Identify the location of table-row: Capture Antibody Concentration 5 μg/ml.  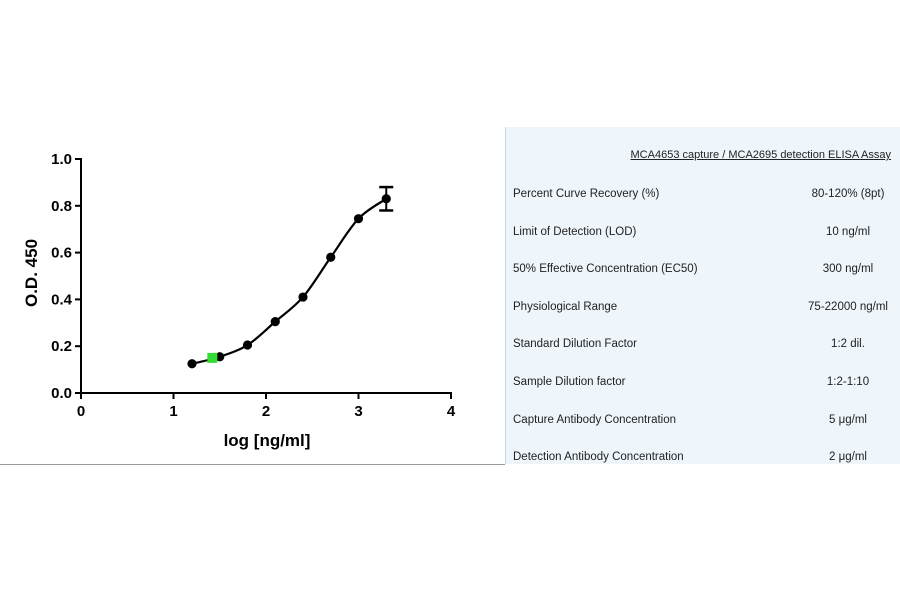
(703, 422).